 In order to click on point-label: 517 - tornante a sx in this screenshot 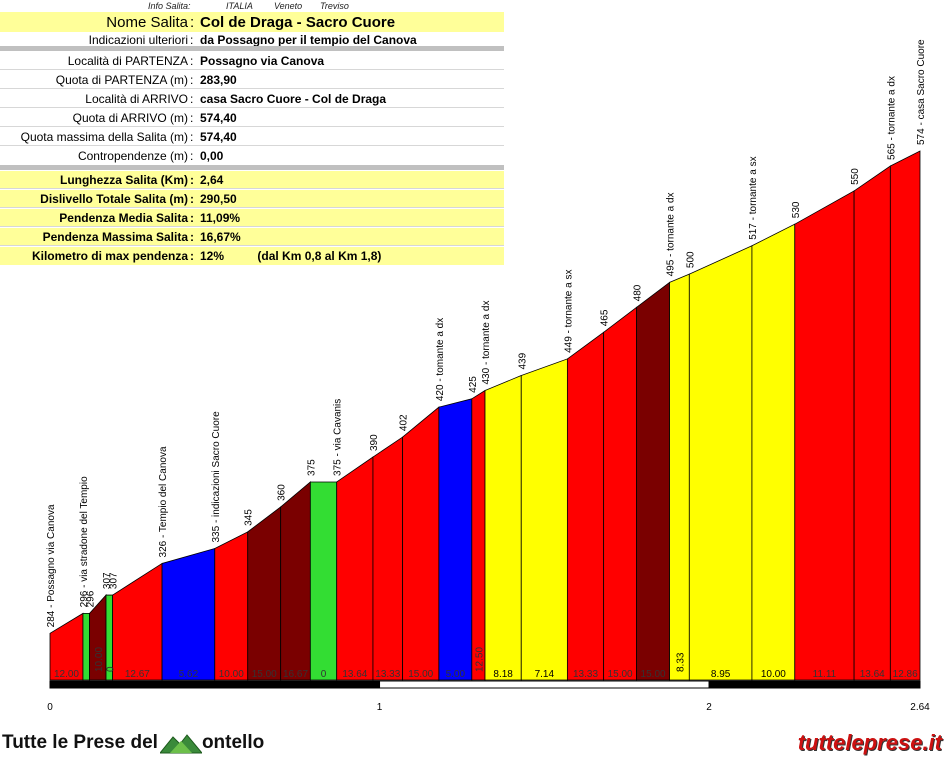, I will do `click(753, 197)`.